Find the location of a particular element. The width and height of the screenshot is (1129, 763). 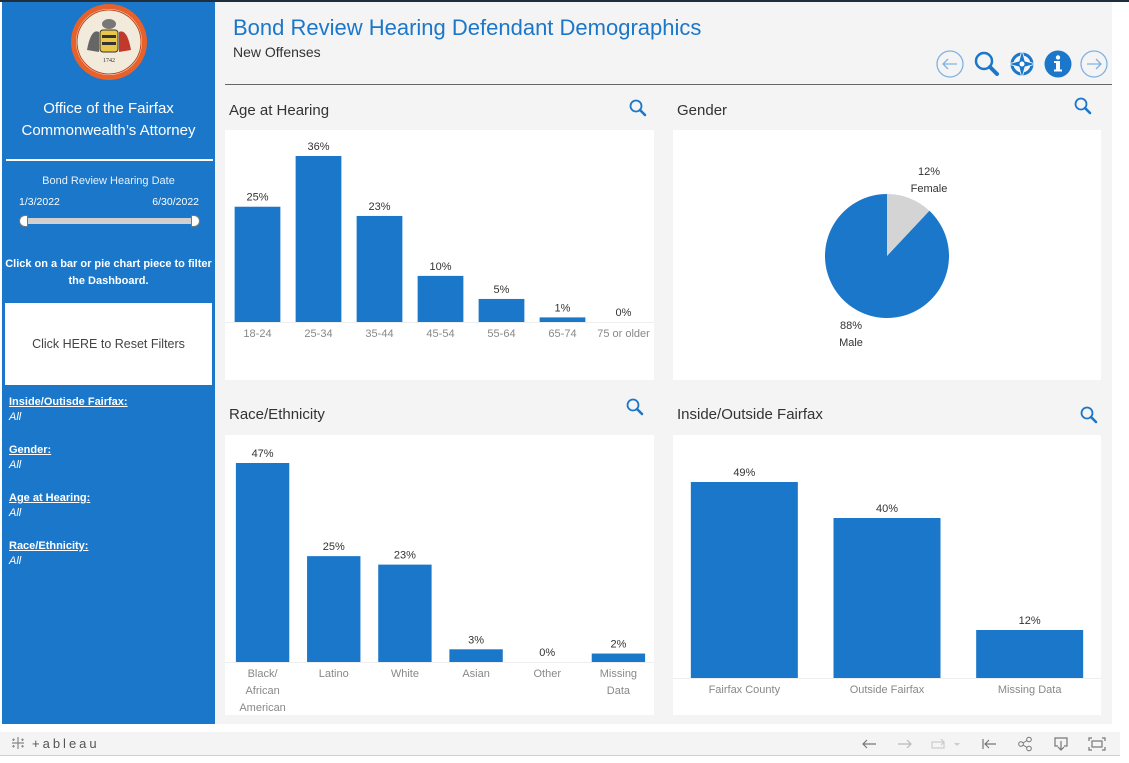

gender-pie-svg: 12% Female 88% Male is located at coordinates (887, 257).